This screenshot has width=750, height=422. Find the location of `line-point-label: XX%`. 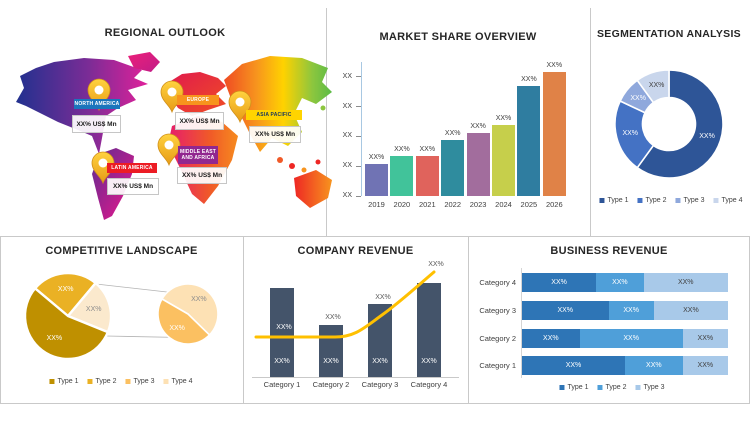

line-point-label: XX% is located at coordinates (436, 264).